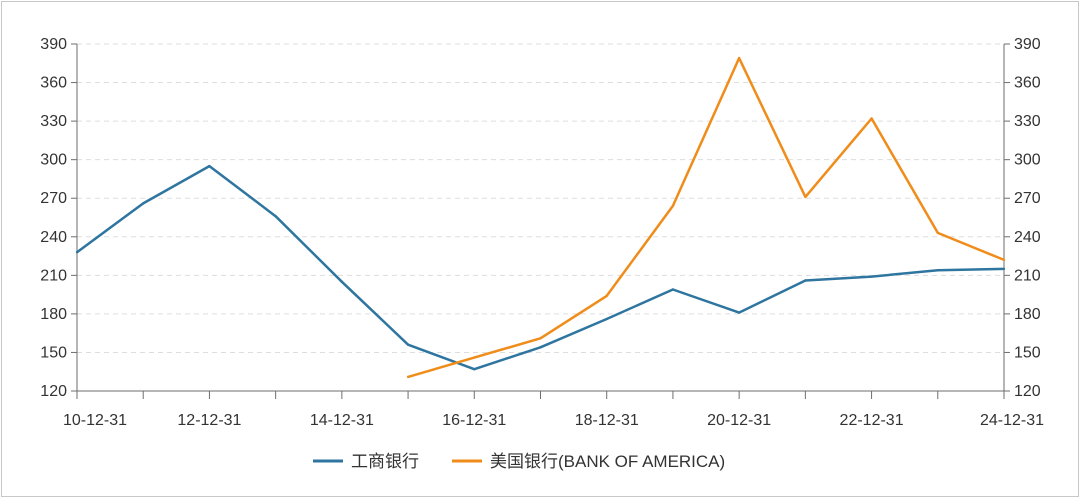  I want to click on y-tick-label-left: 150, so click(53, 352).